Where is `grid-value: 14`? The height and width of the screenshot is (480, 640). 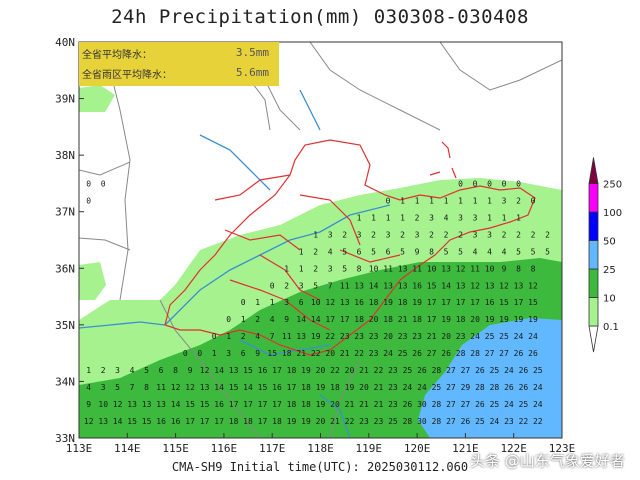
grid-value: 14 is located at coordinates (248, 387).